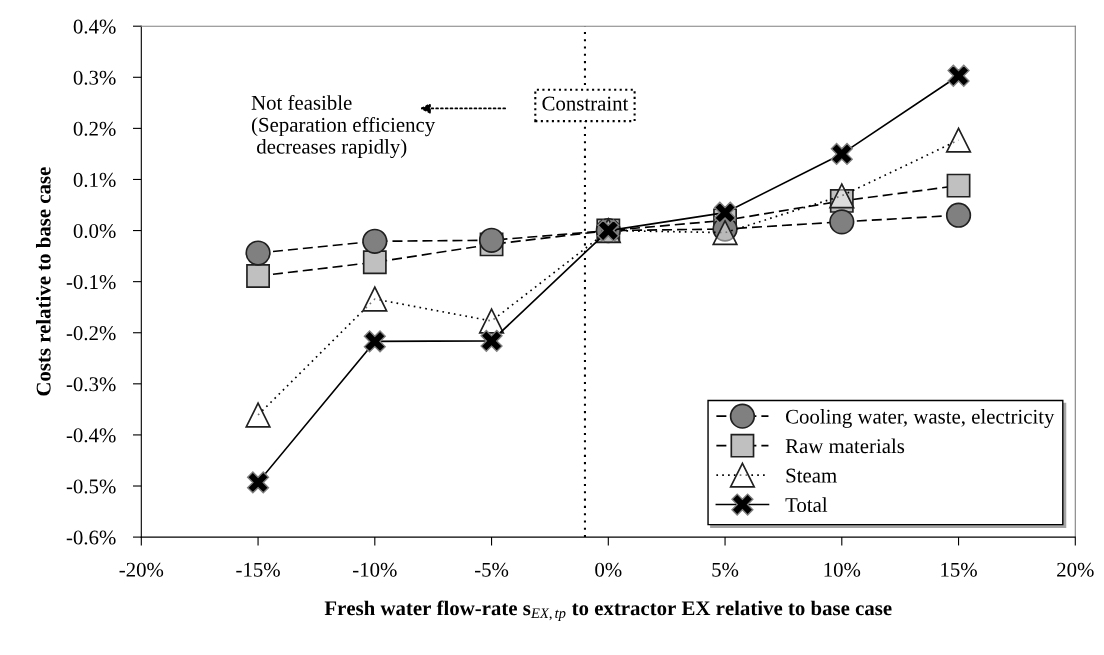 Image resolution: width=1104 pixels, height=655 pixels. I want to click on ref-line-label: Constraint, so click(585, 103).